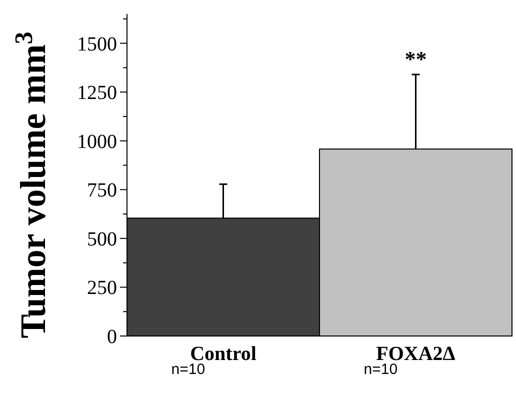 The width and height of the screenshot is (516, 404). Describe the element at coordinates (97, 93) in the screenshot. I see `y-tick-label: 1250` at that location.